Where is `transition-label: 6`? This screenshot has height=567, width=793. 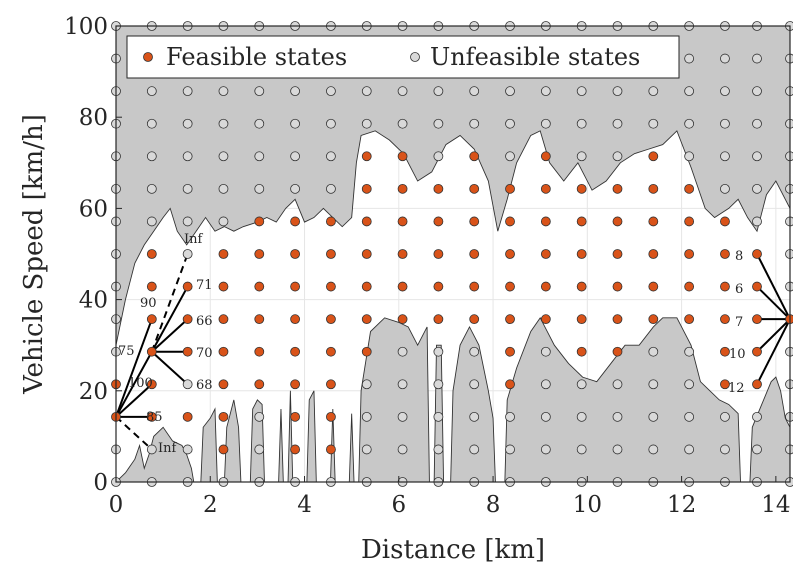
transition-label: 6 is located at coordinates (739, 289).